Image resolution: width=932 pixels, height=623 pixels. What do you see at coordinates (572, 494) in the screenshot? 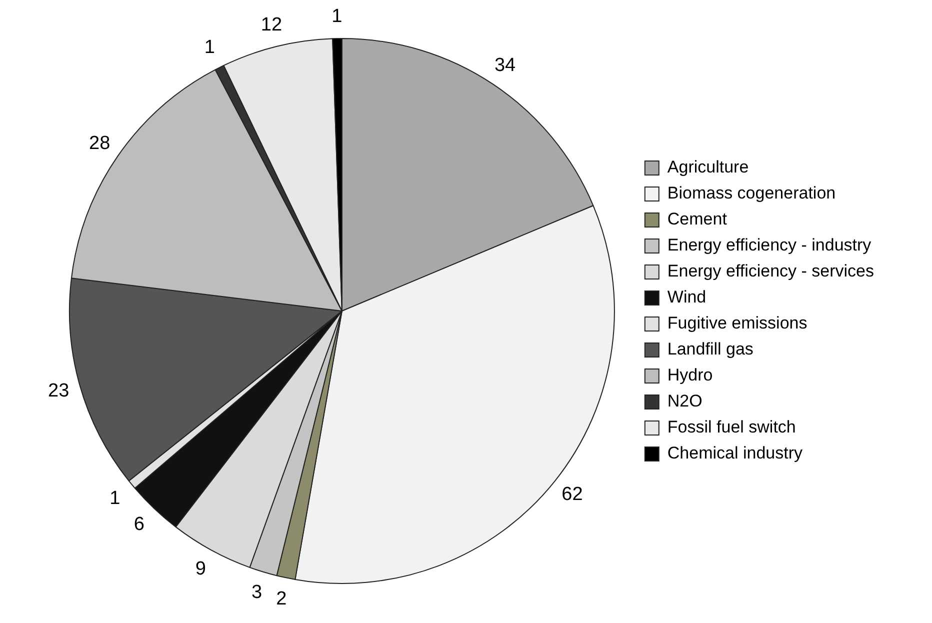
I see `data-label: 62` at bounding box center [572, 494].